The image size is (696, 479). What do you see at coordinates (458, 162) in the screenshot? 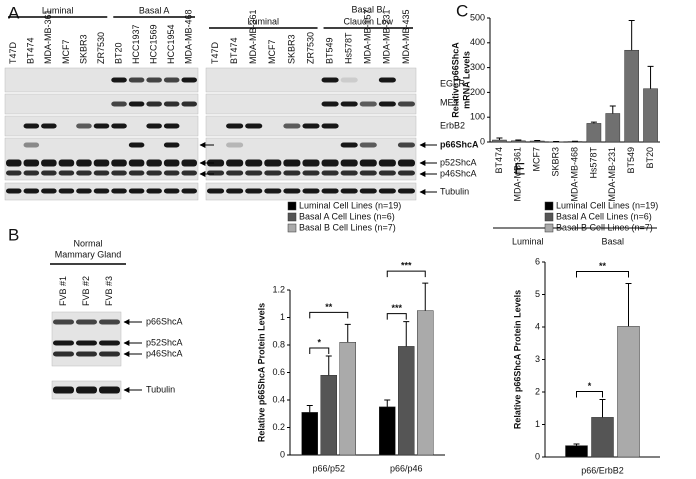
I see `row-label: p52ShcA` at bounding box center [458, 162].